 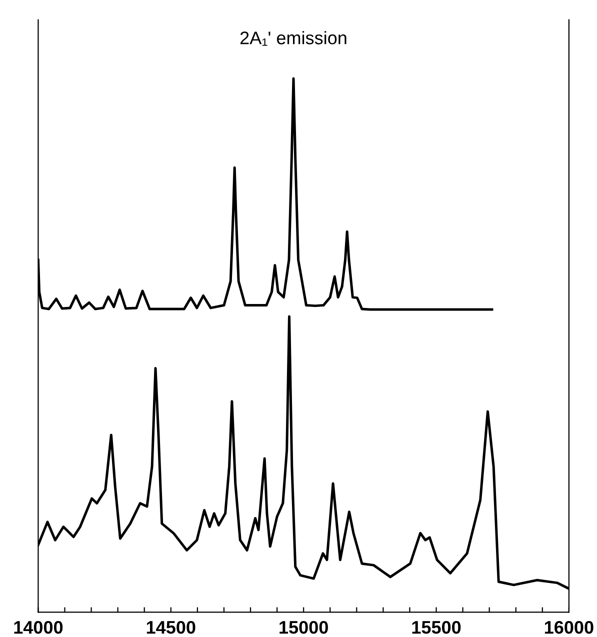 What do you see at coordinates (436, 627) in the screenshot?
I see `x-tick-label: 15500` at bounding box center [436, 627].